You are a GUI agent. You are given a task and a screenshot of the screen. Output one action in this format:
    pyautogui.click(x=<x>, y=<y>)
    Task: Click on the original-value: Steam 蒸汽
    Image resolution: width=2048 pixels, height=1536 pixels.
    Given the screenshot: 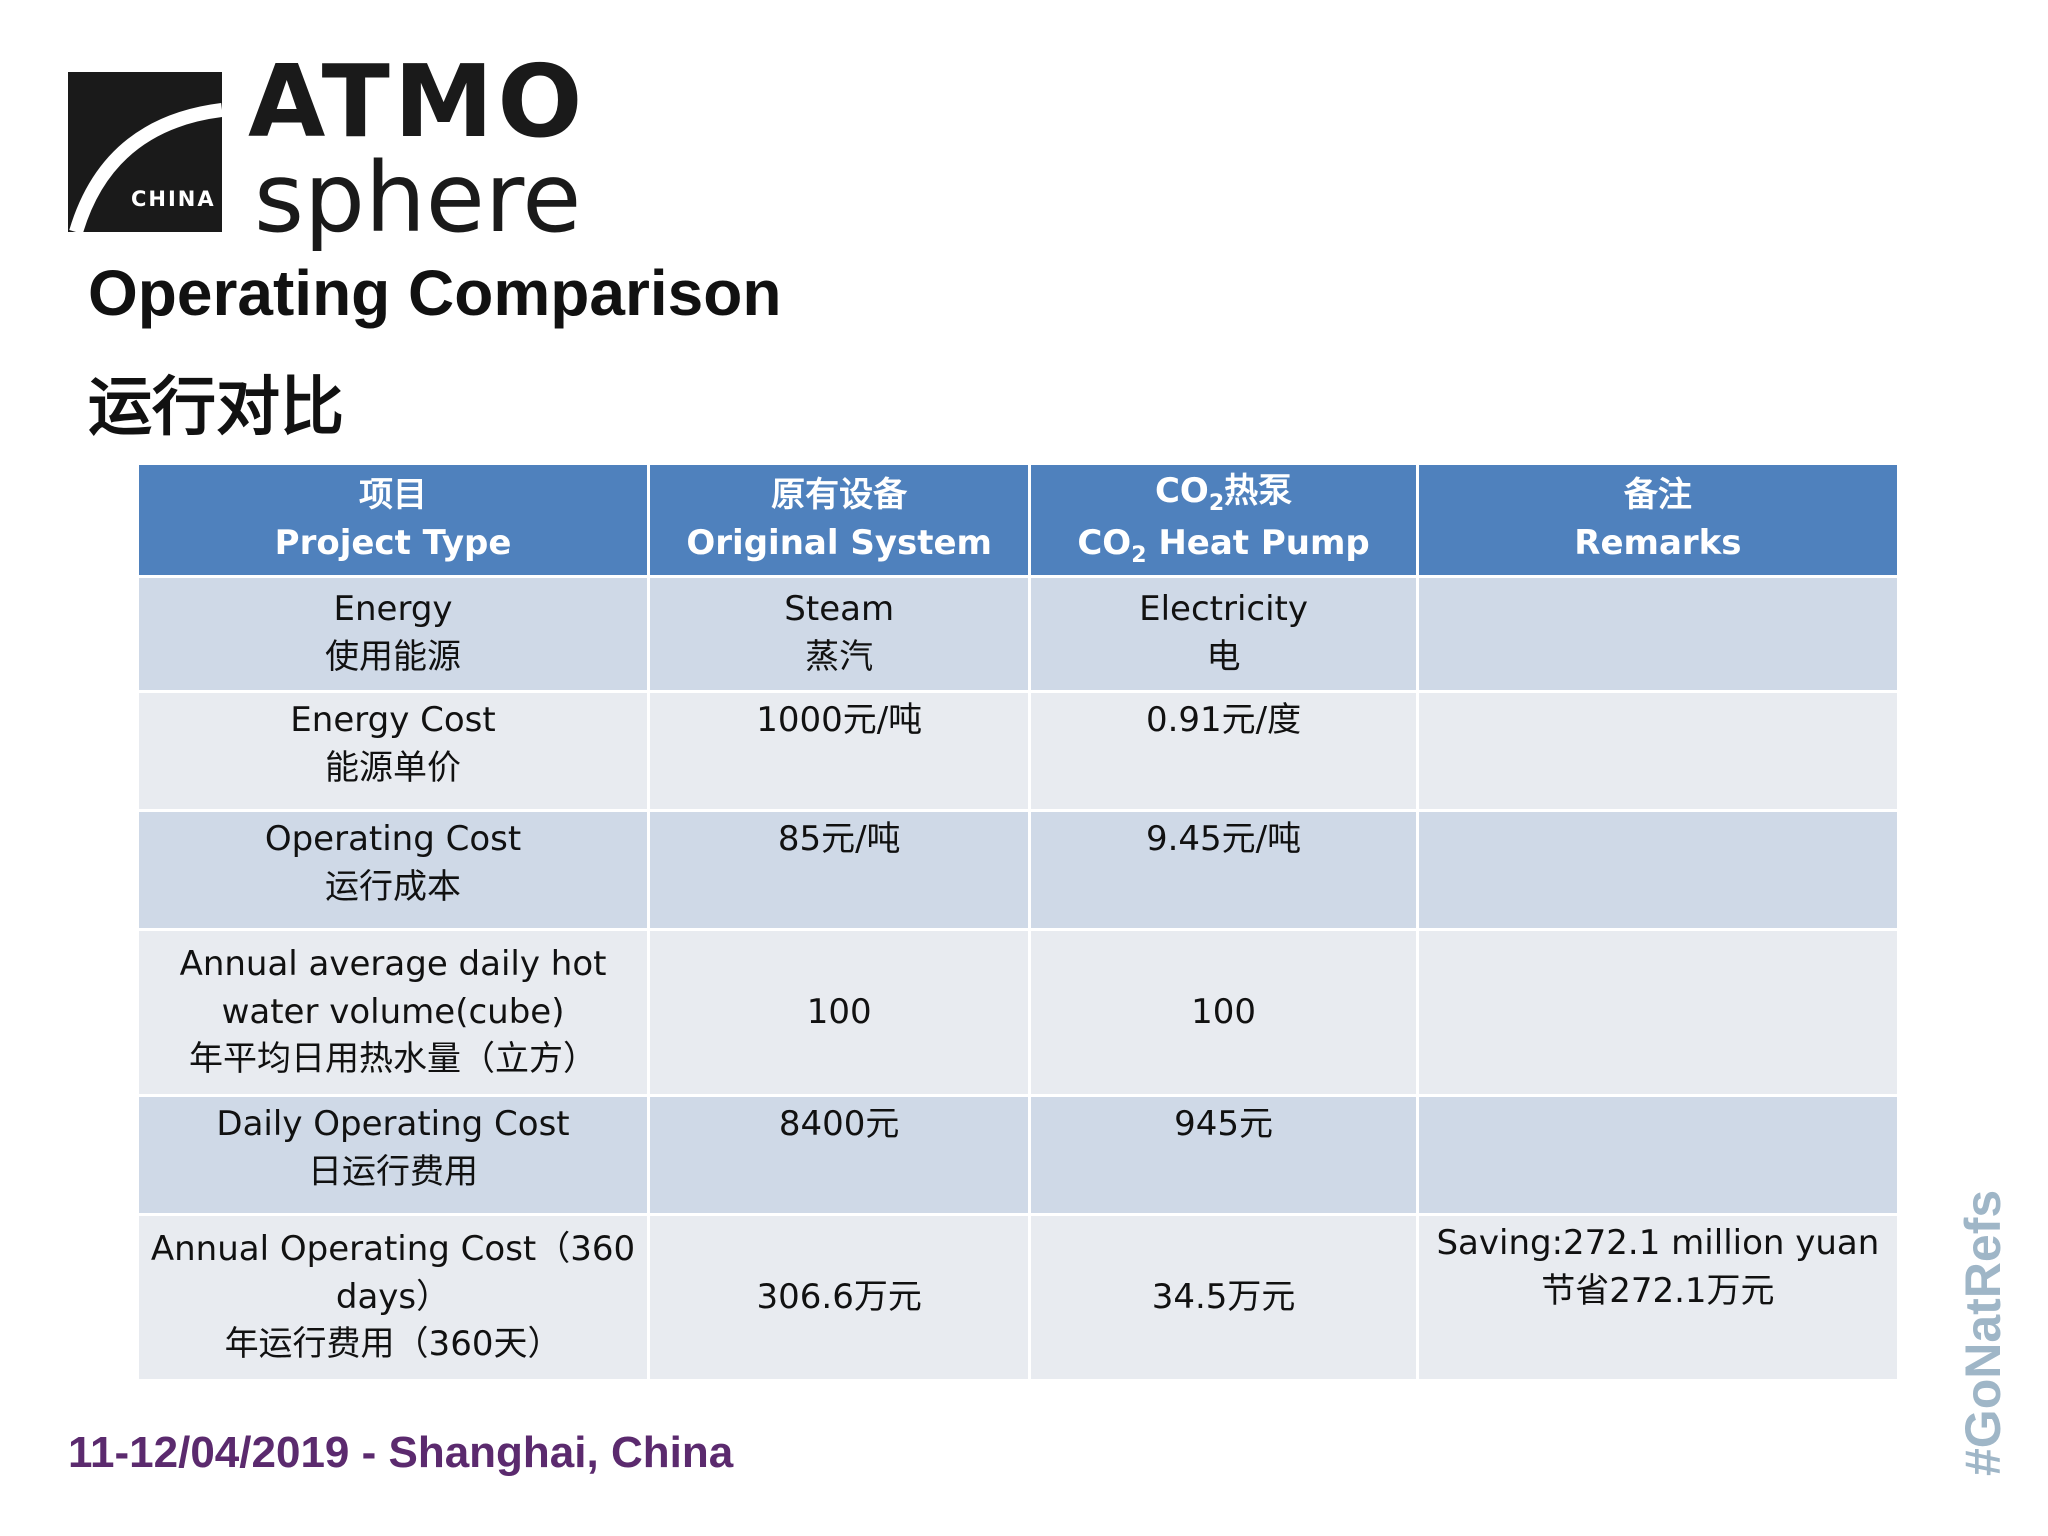 What is the action you would take?
    pyautogui.click(x=839, y=634)
    